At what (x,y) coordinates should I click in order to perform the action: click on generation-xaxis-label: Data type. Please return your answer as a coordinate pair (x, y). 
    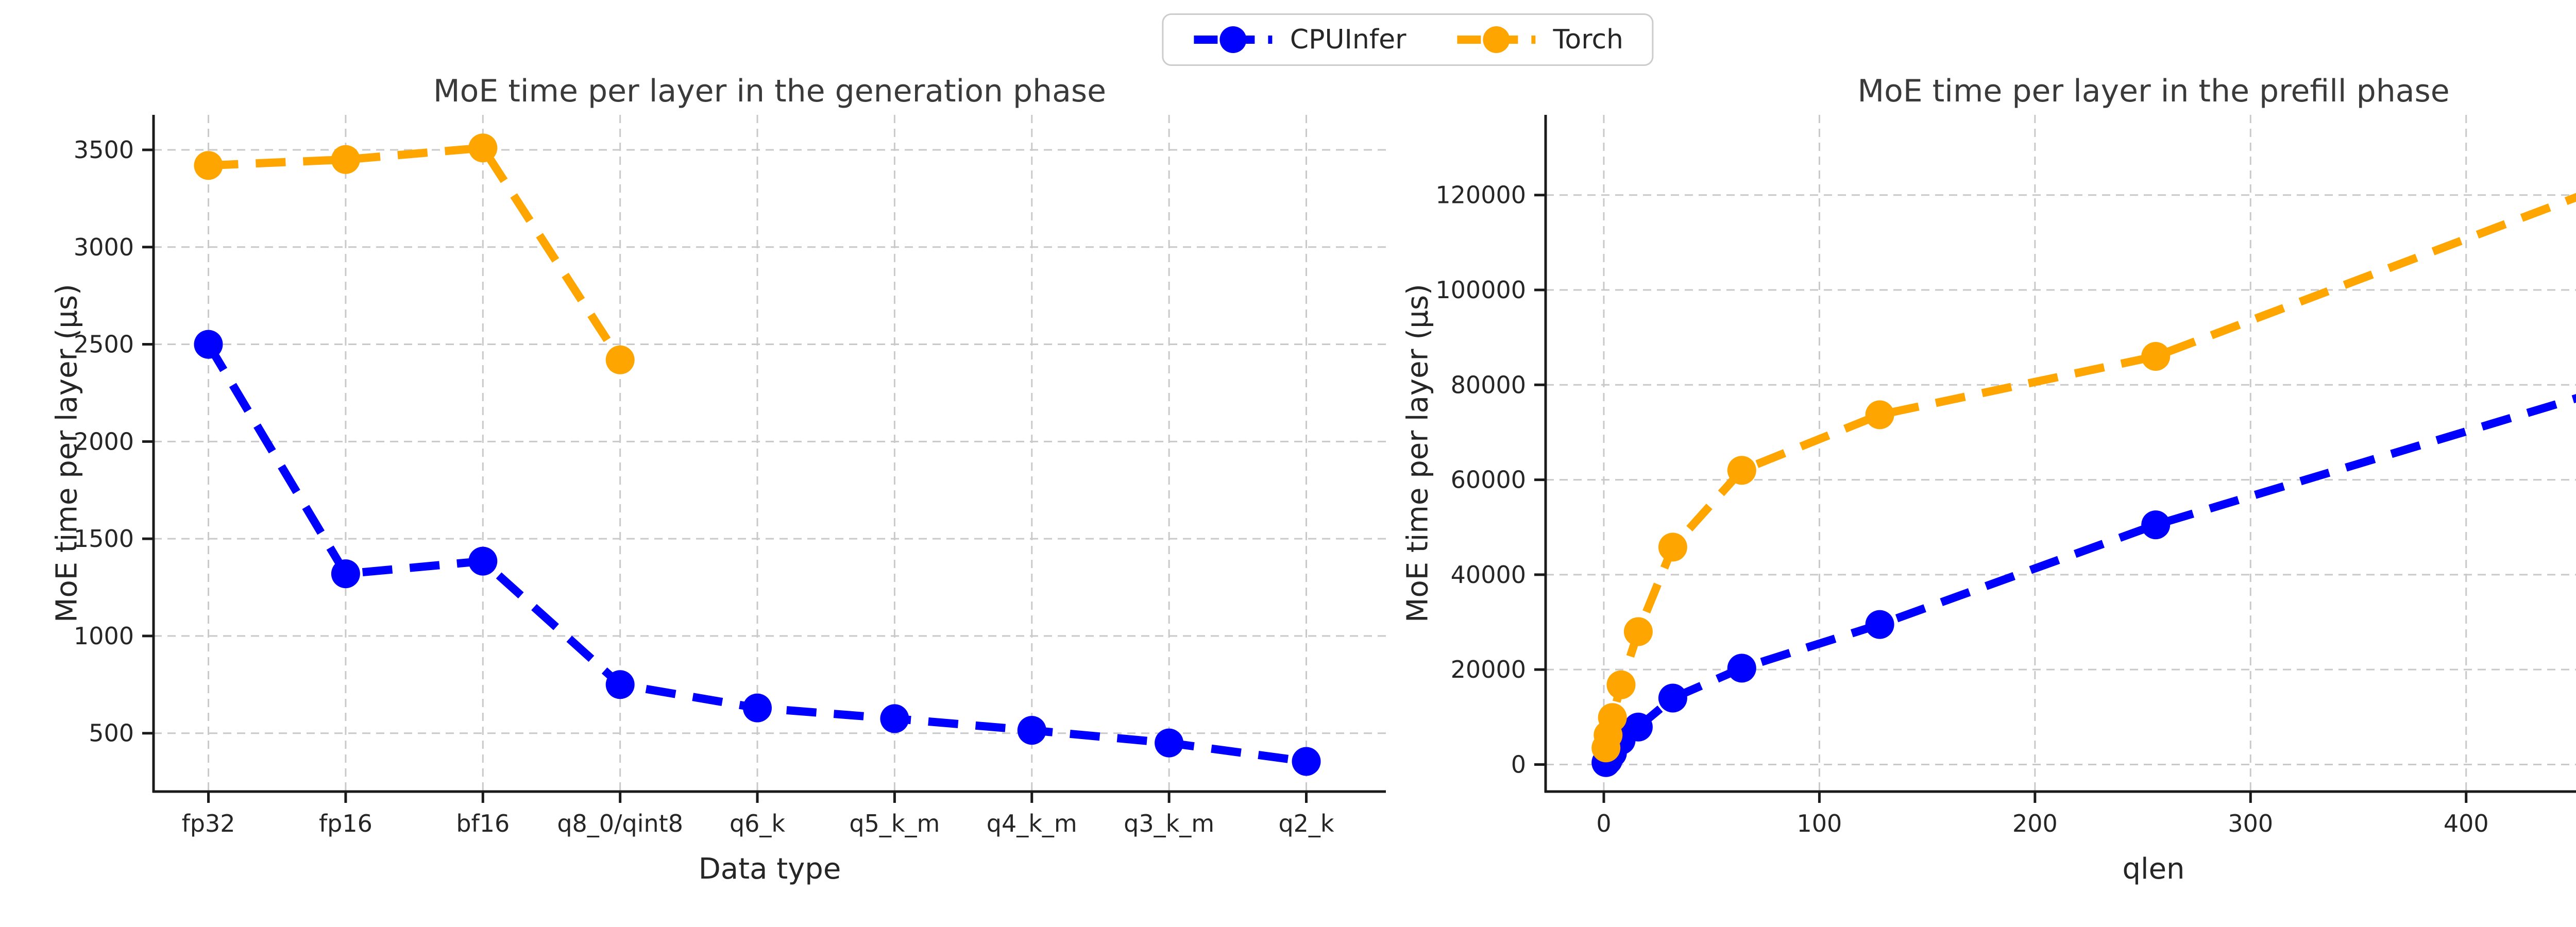
    Looking at the image, I should click on (769, 869).